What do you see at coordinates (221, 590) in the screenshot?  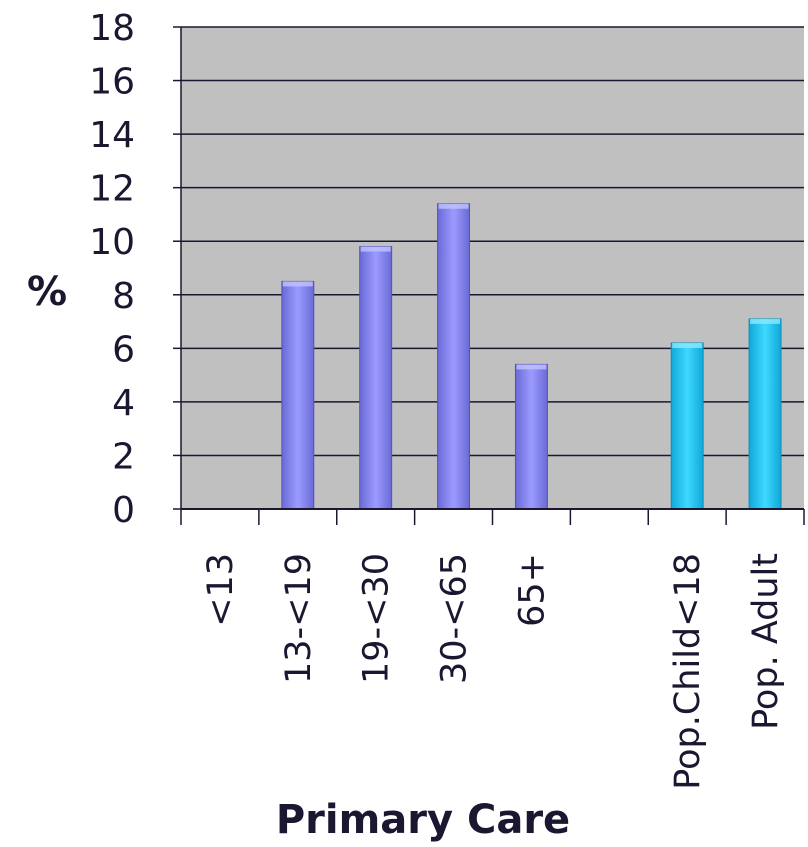 I see `x-category-label: <13` at bounding box center [221, 590].